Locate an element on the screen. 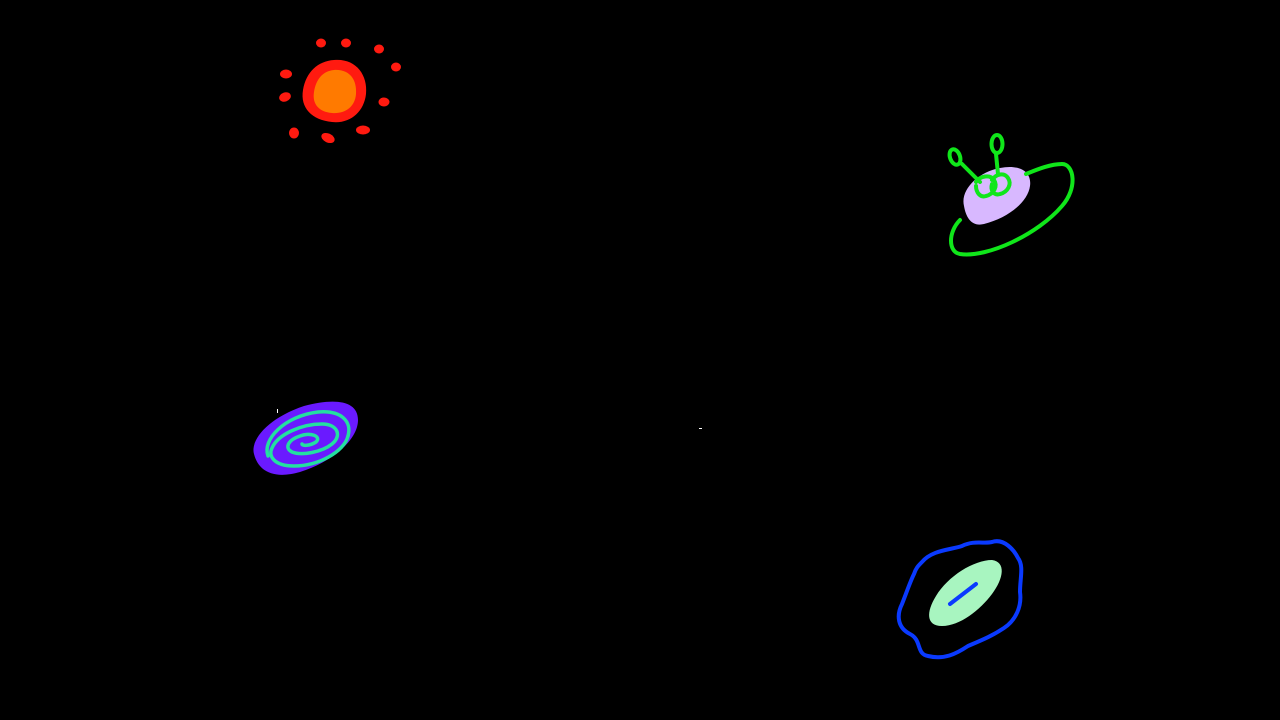 Image resolution: width=1280 pixels, height=720 pixels. amoeba-cell-icon is located at coordinates (960, 600).